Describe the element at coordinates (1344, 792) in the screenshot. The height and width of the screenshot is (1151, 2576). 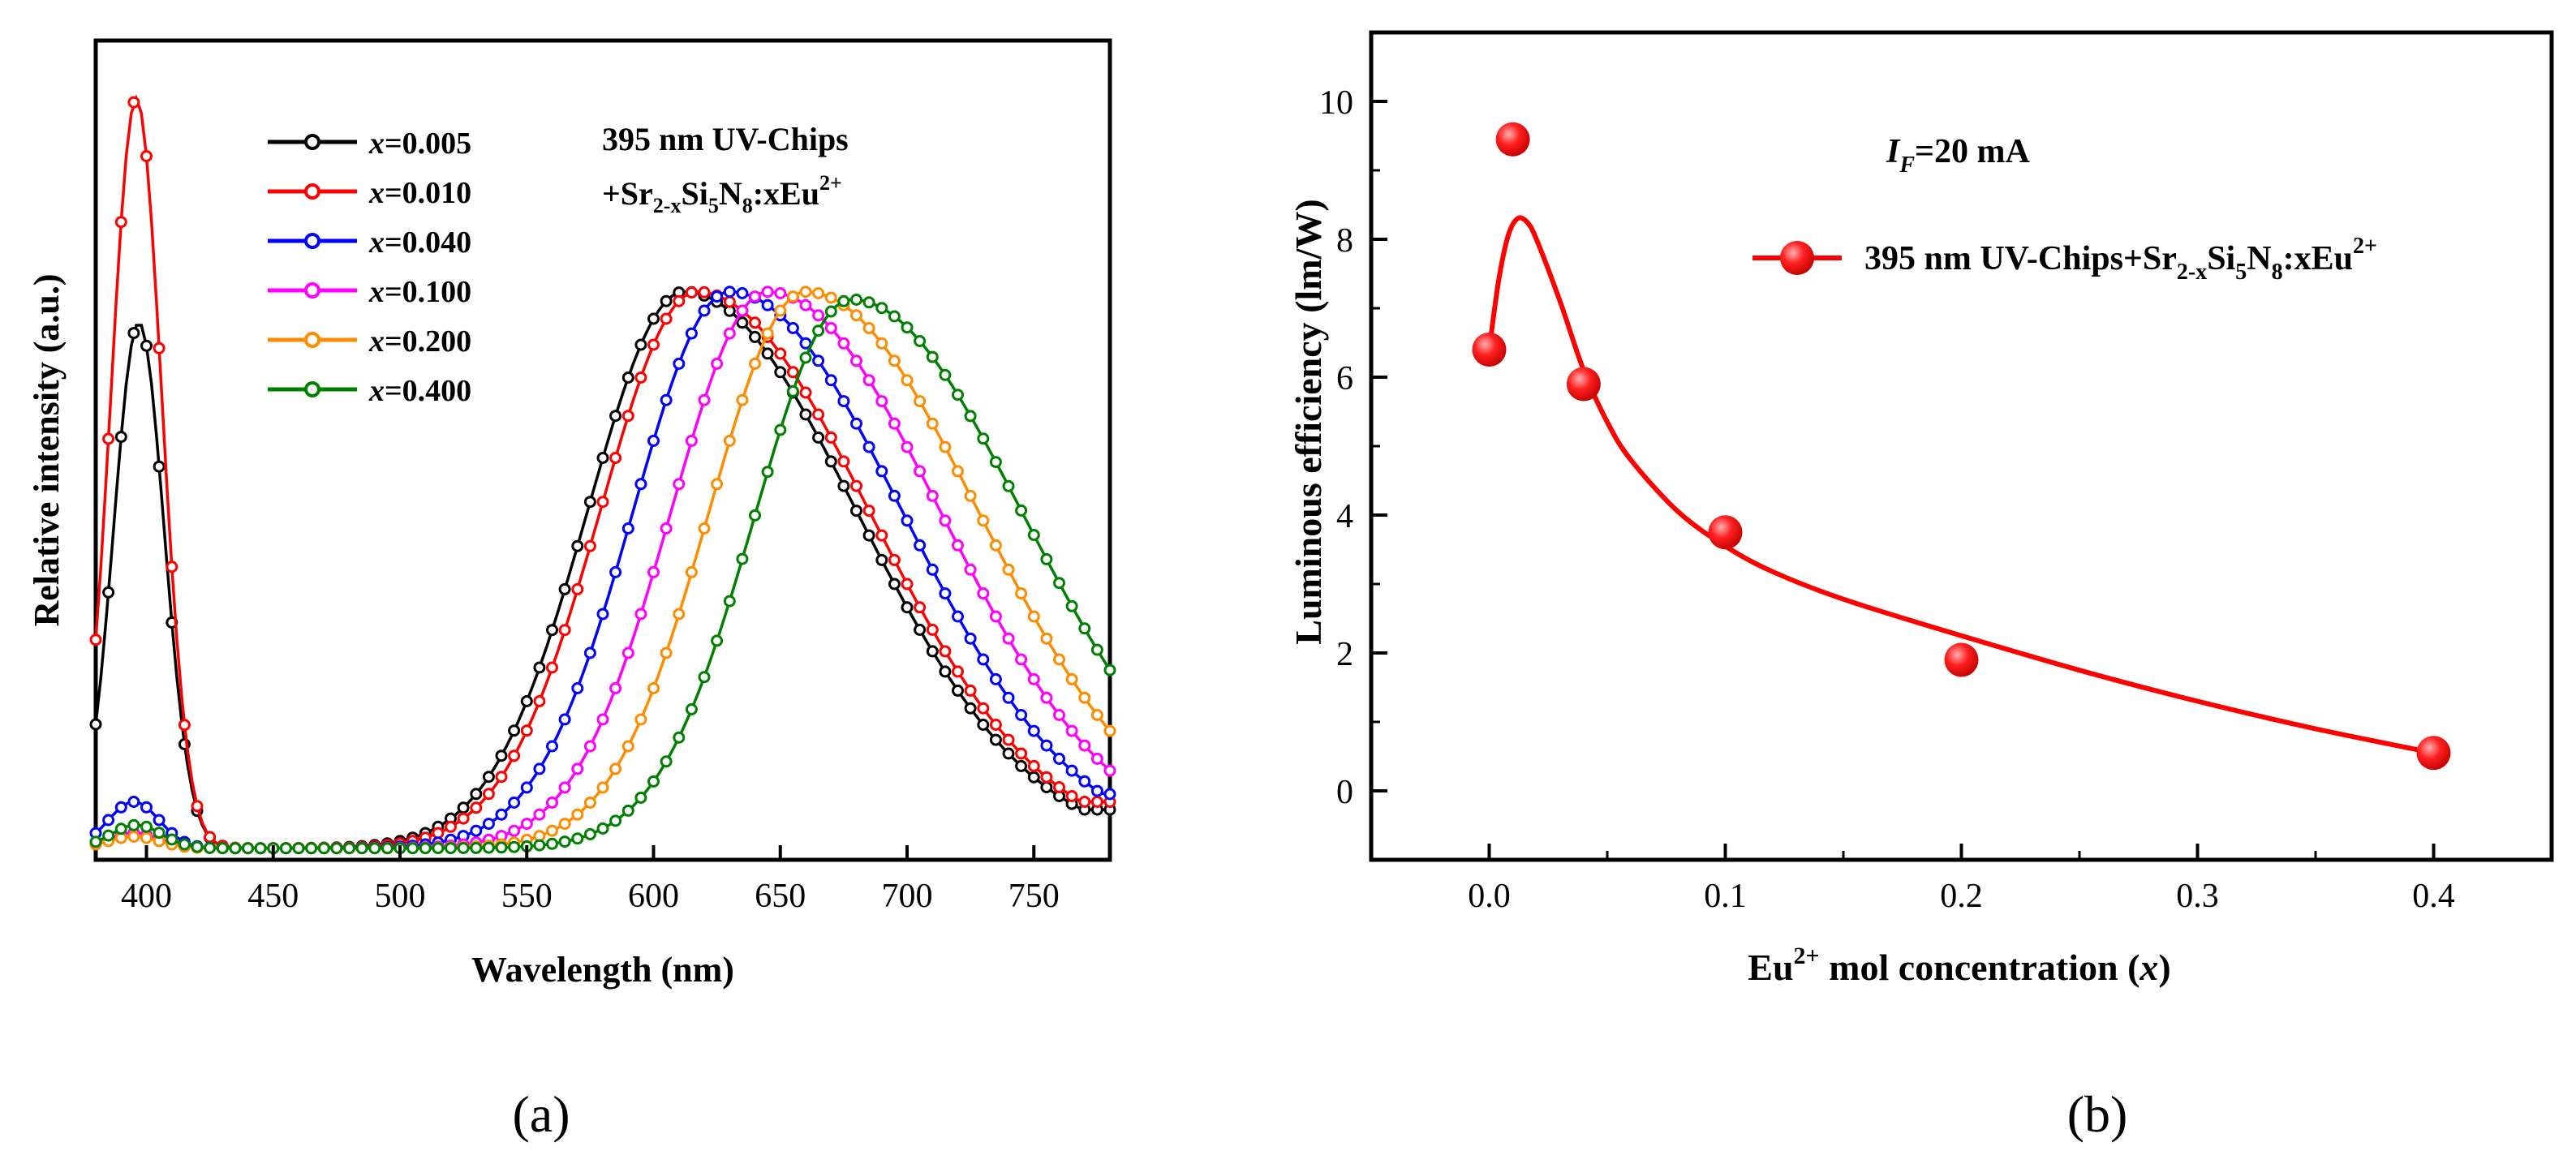
I see `panel-b-y-tick-label: 0` at that location.